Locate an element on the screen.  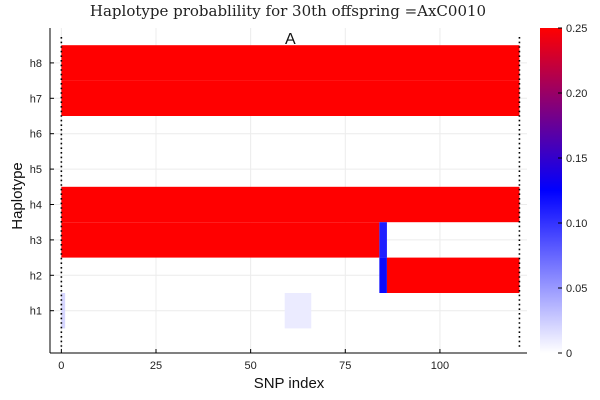
colorbar-tick-label: 0.15 is located at coordinates (576, 159).